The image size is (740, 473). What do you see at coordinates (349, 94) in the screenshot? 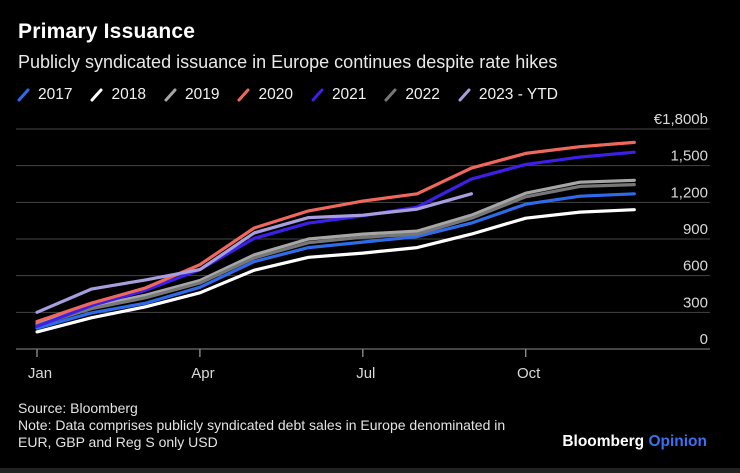
I see `legend-label: 2021` at bounding box center [349, 94].